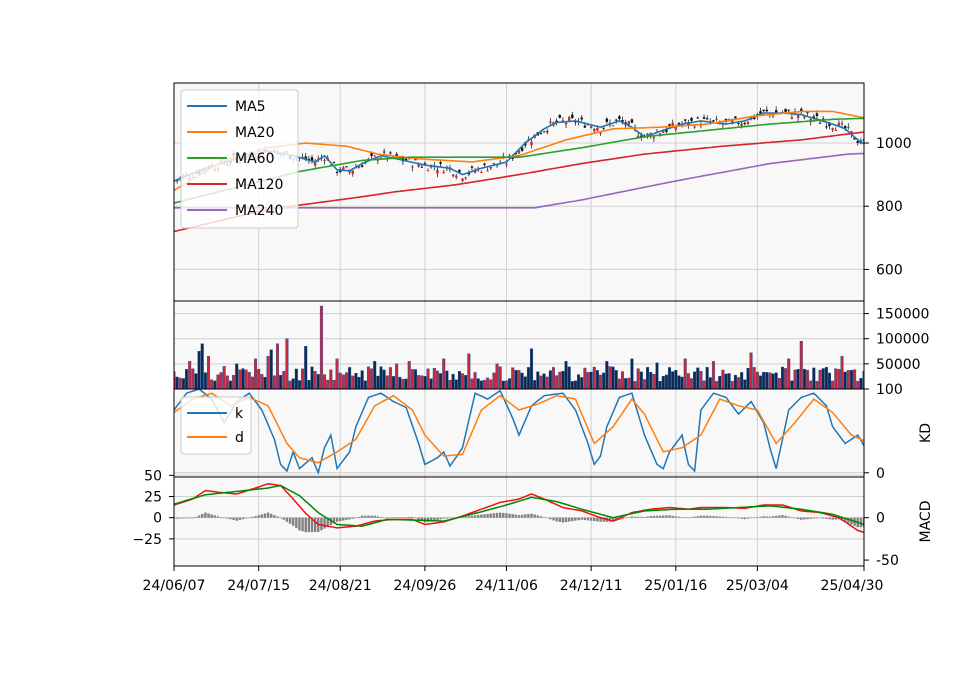  What do you see at coordinates (926, 433) in the screenshot?
I see `kd-axis-label: KD` at bounding box center [926, 433].